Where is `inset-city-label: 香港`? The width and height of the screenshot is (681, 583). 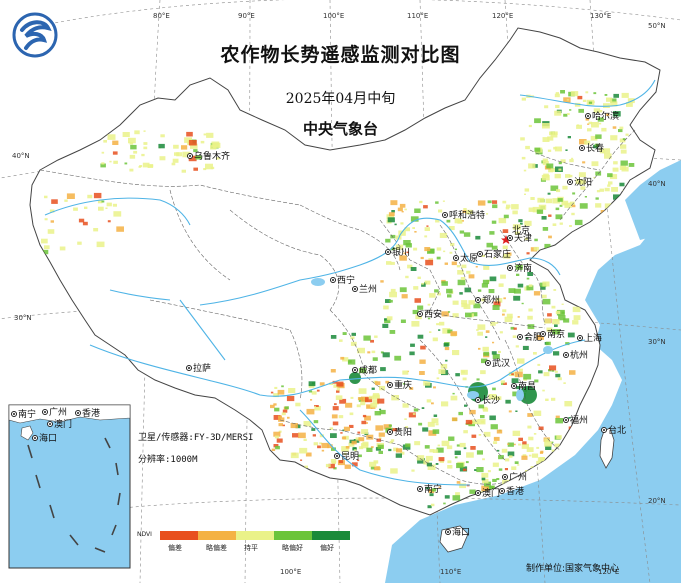 inset-city-label: 香港 is located at coordinates (91, 414).